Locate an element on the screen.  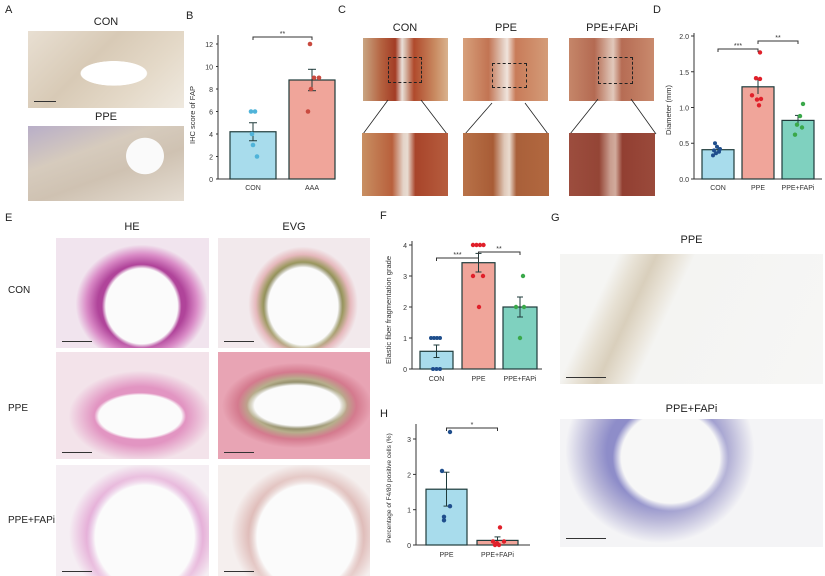
svg-text:Percentage of F4/80 positive c: Percentage of F4/80 positive cells (%) is located at coordinates (389, 487).